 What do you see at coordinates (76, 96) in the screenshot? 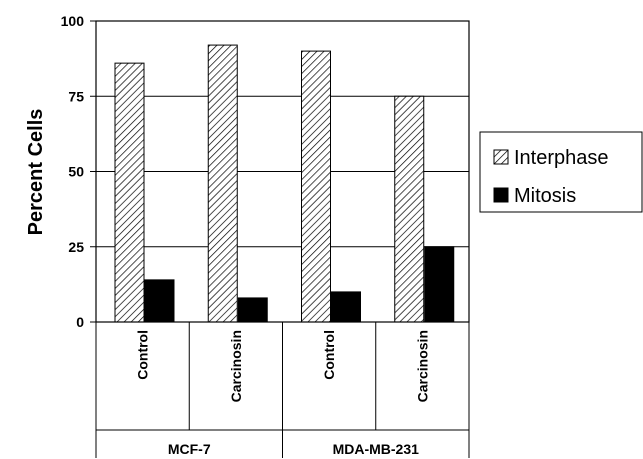
I see `y-tick-label: 75` at bounding box center [76, 96].